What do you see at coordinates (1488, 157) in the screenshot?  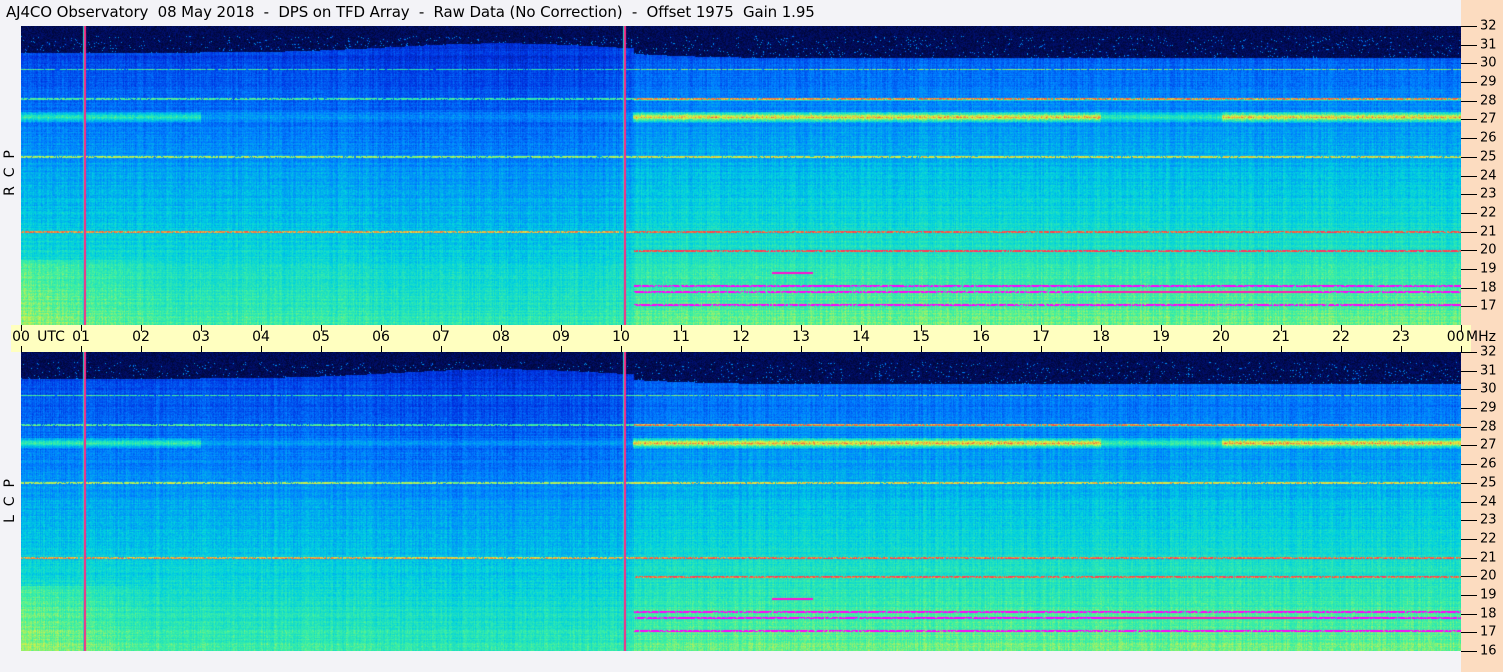 I see `freq-tick-label: 25` at bounding box center [1488, 157].